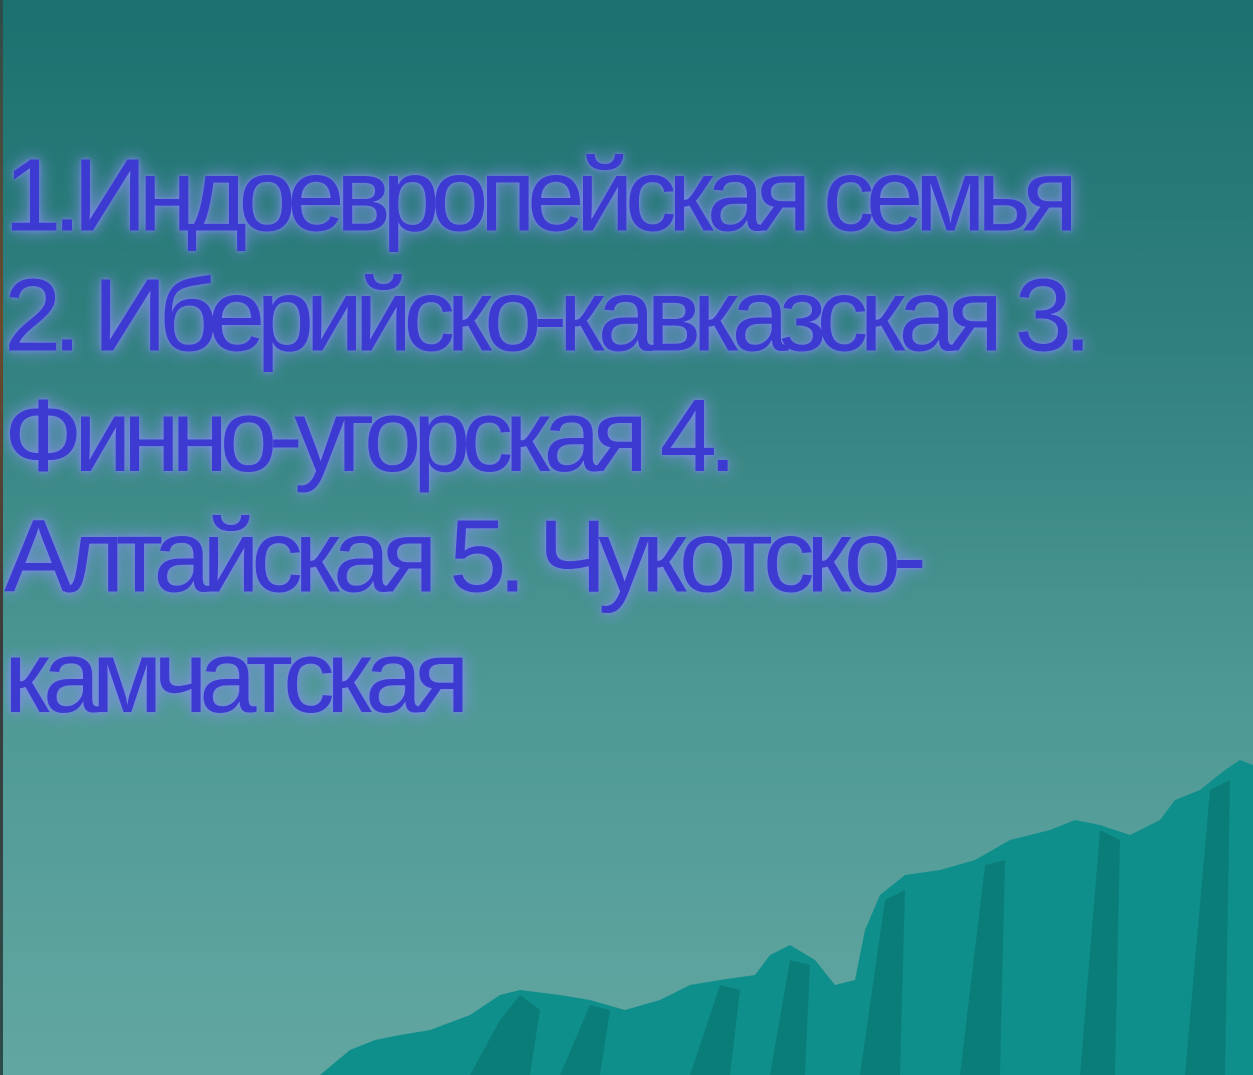  Describe the element at coordinates (1, 537) in the screenshot. I see `left-edge-strip` at that location.